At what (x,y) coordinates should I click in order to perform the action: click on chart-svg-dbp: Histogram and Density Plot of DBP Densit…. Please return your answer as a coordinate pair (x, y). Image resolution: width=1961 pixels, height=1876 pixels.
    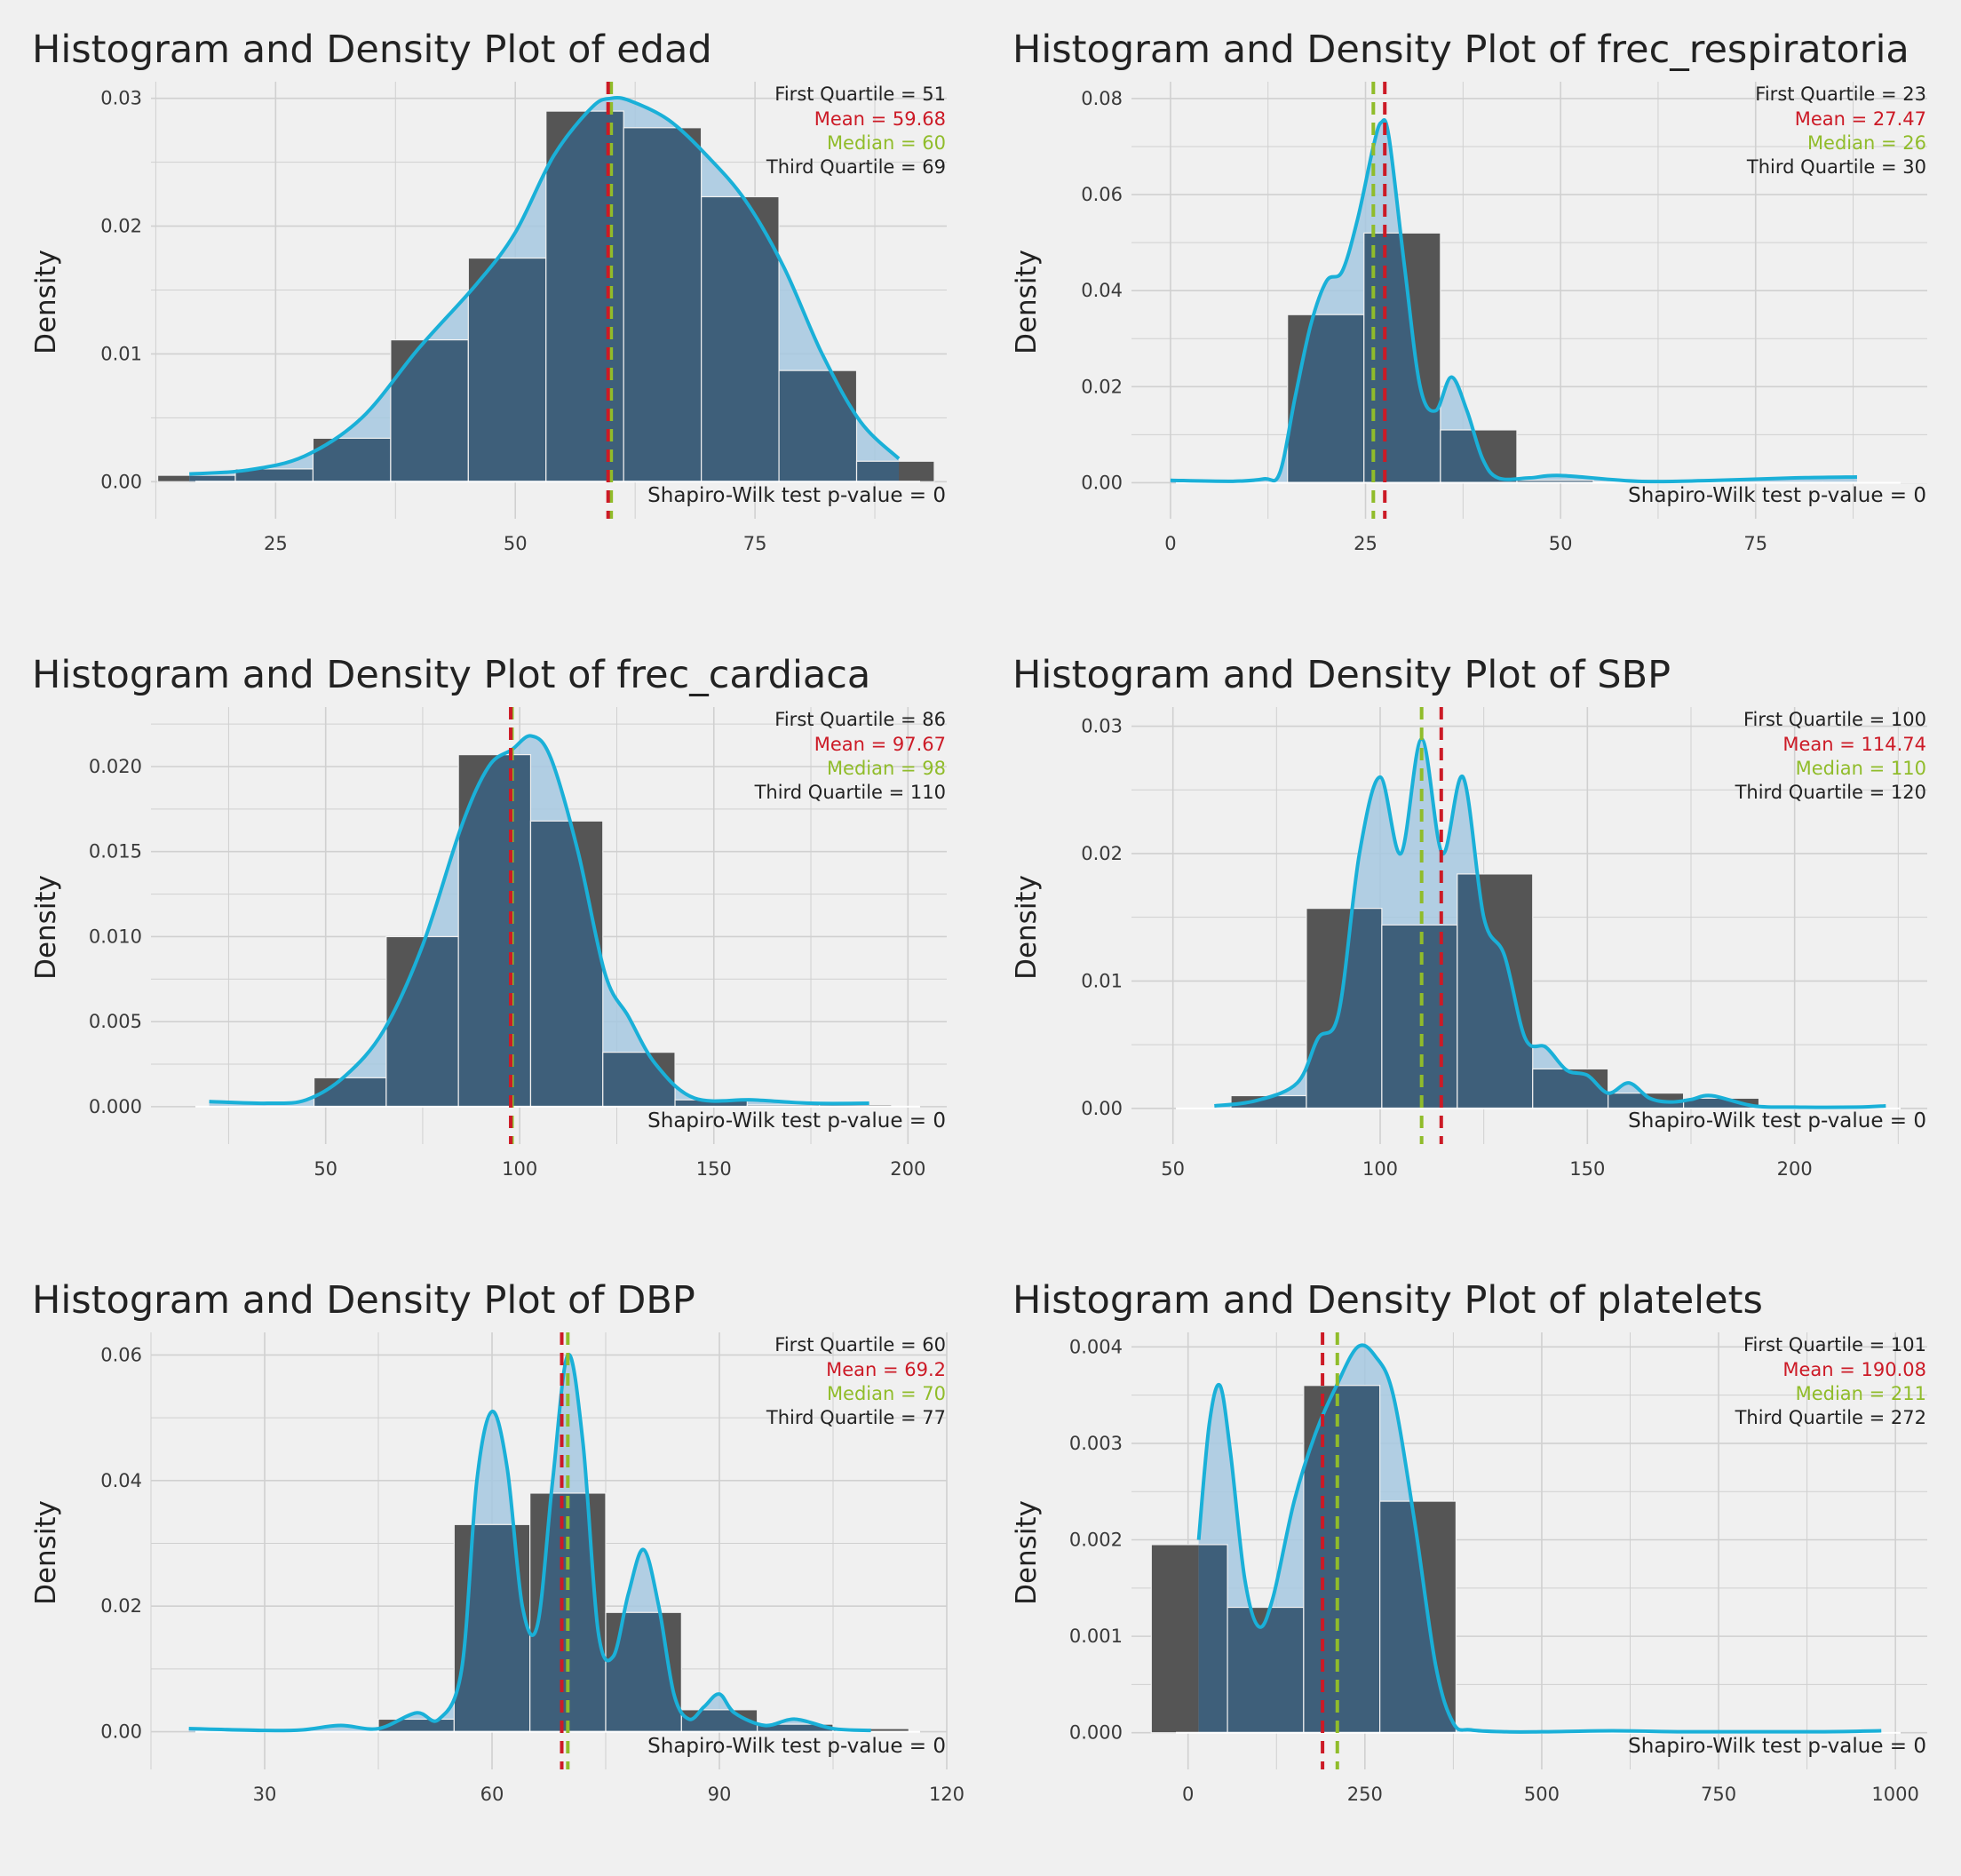
    Looking at the image, I should click on (497, 1541).